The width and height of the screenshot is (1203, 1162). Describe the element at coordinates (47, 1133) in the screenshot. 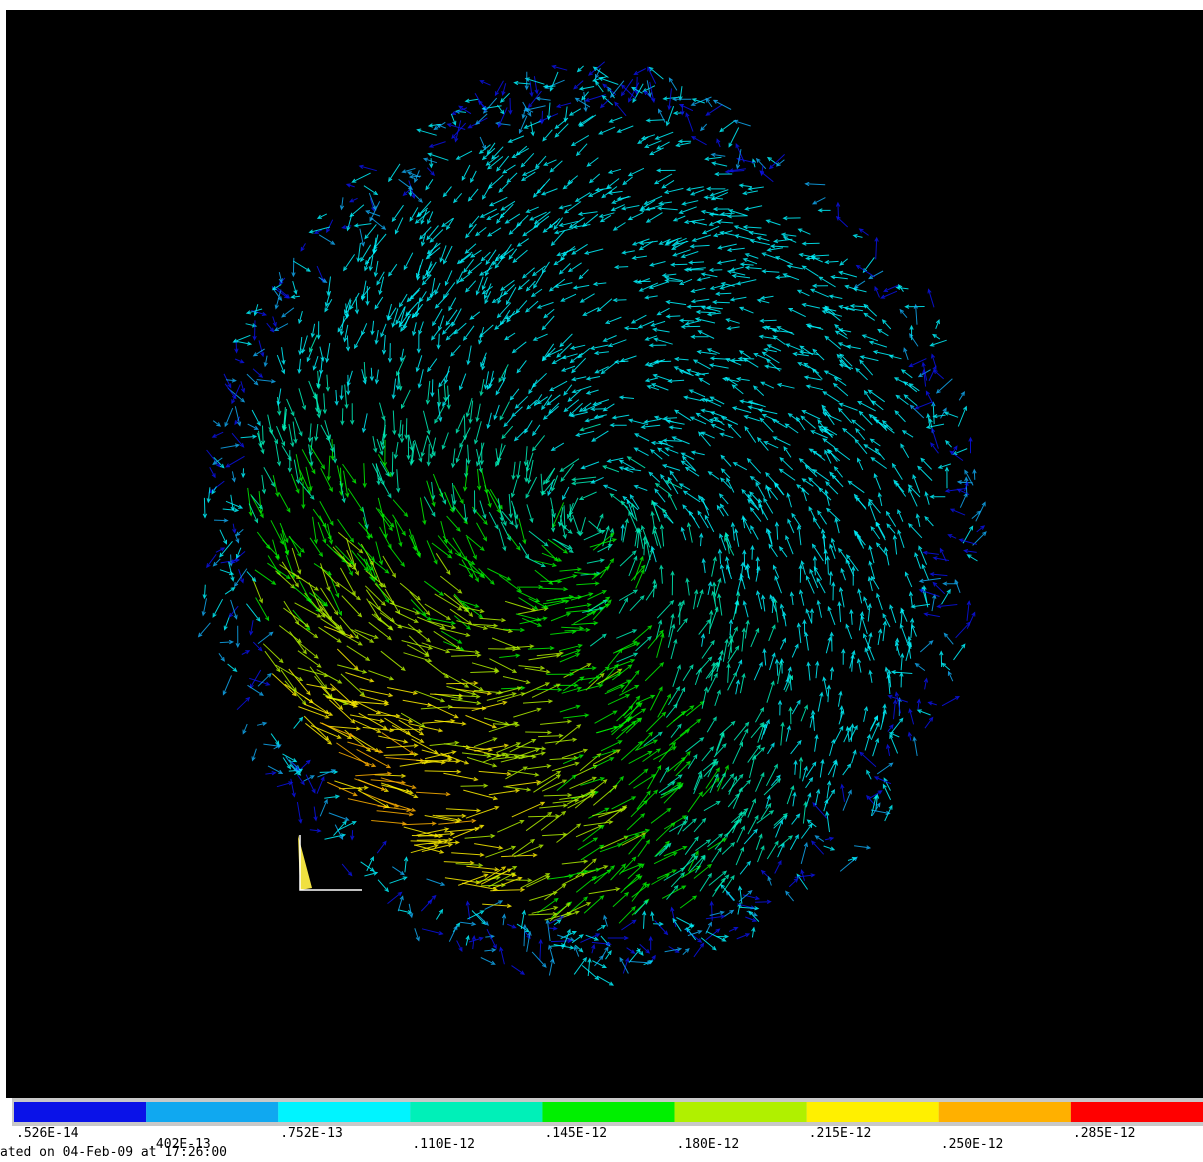

I see `legend-label: .526E-14` at that location.